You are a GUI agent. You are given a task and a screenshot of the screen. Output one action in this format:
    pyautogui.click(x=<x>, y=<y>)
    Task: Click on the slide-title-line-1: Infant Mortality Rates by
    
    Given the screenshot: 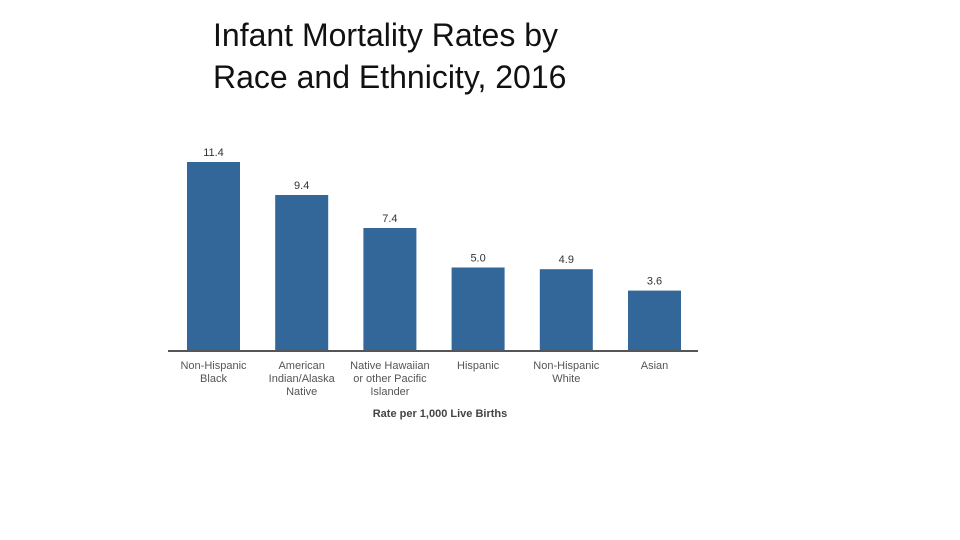 What is the action you would take?
    pyautogui.click(x=386, y=35)
    